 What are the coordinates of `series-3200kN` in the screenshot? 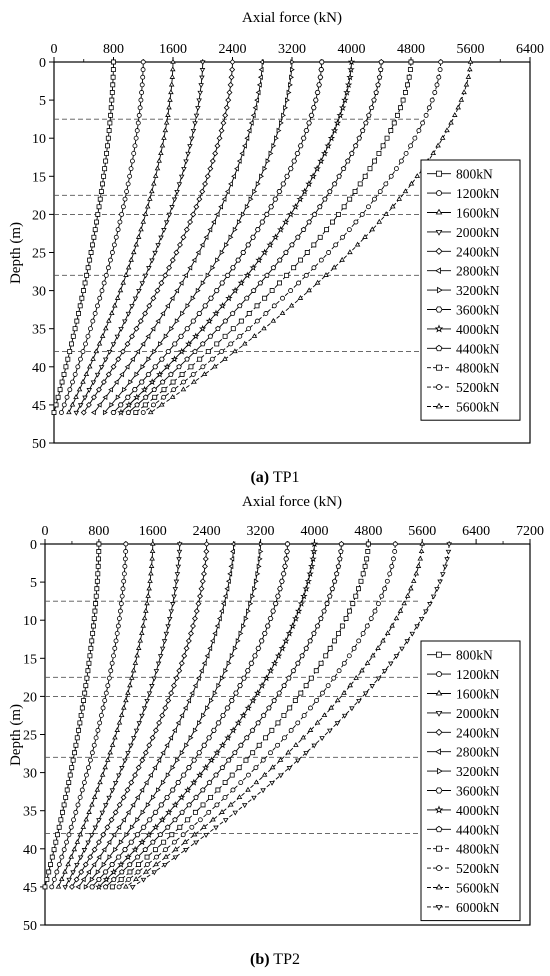 It's located at (199, 237).